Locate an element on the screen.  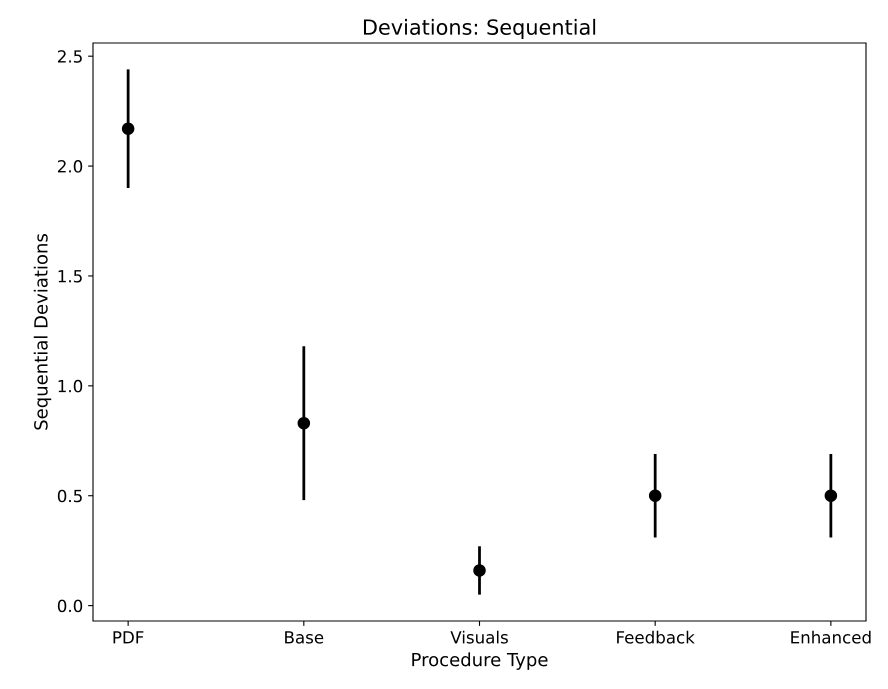
y-tick-label: 0.0 is located at coordinates (70, 606).